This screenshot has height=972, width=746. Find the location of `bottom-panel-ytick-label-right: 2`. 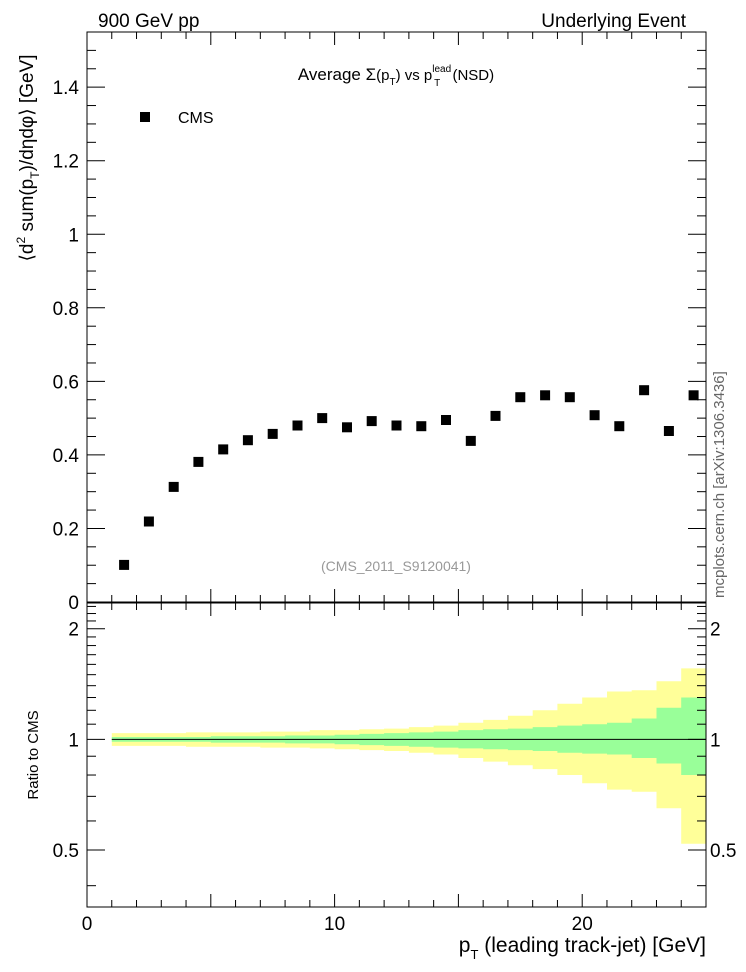

bottom-panel-ytick-label-right: 2 is located at coordinates (715, 630).